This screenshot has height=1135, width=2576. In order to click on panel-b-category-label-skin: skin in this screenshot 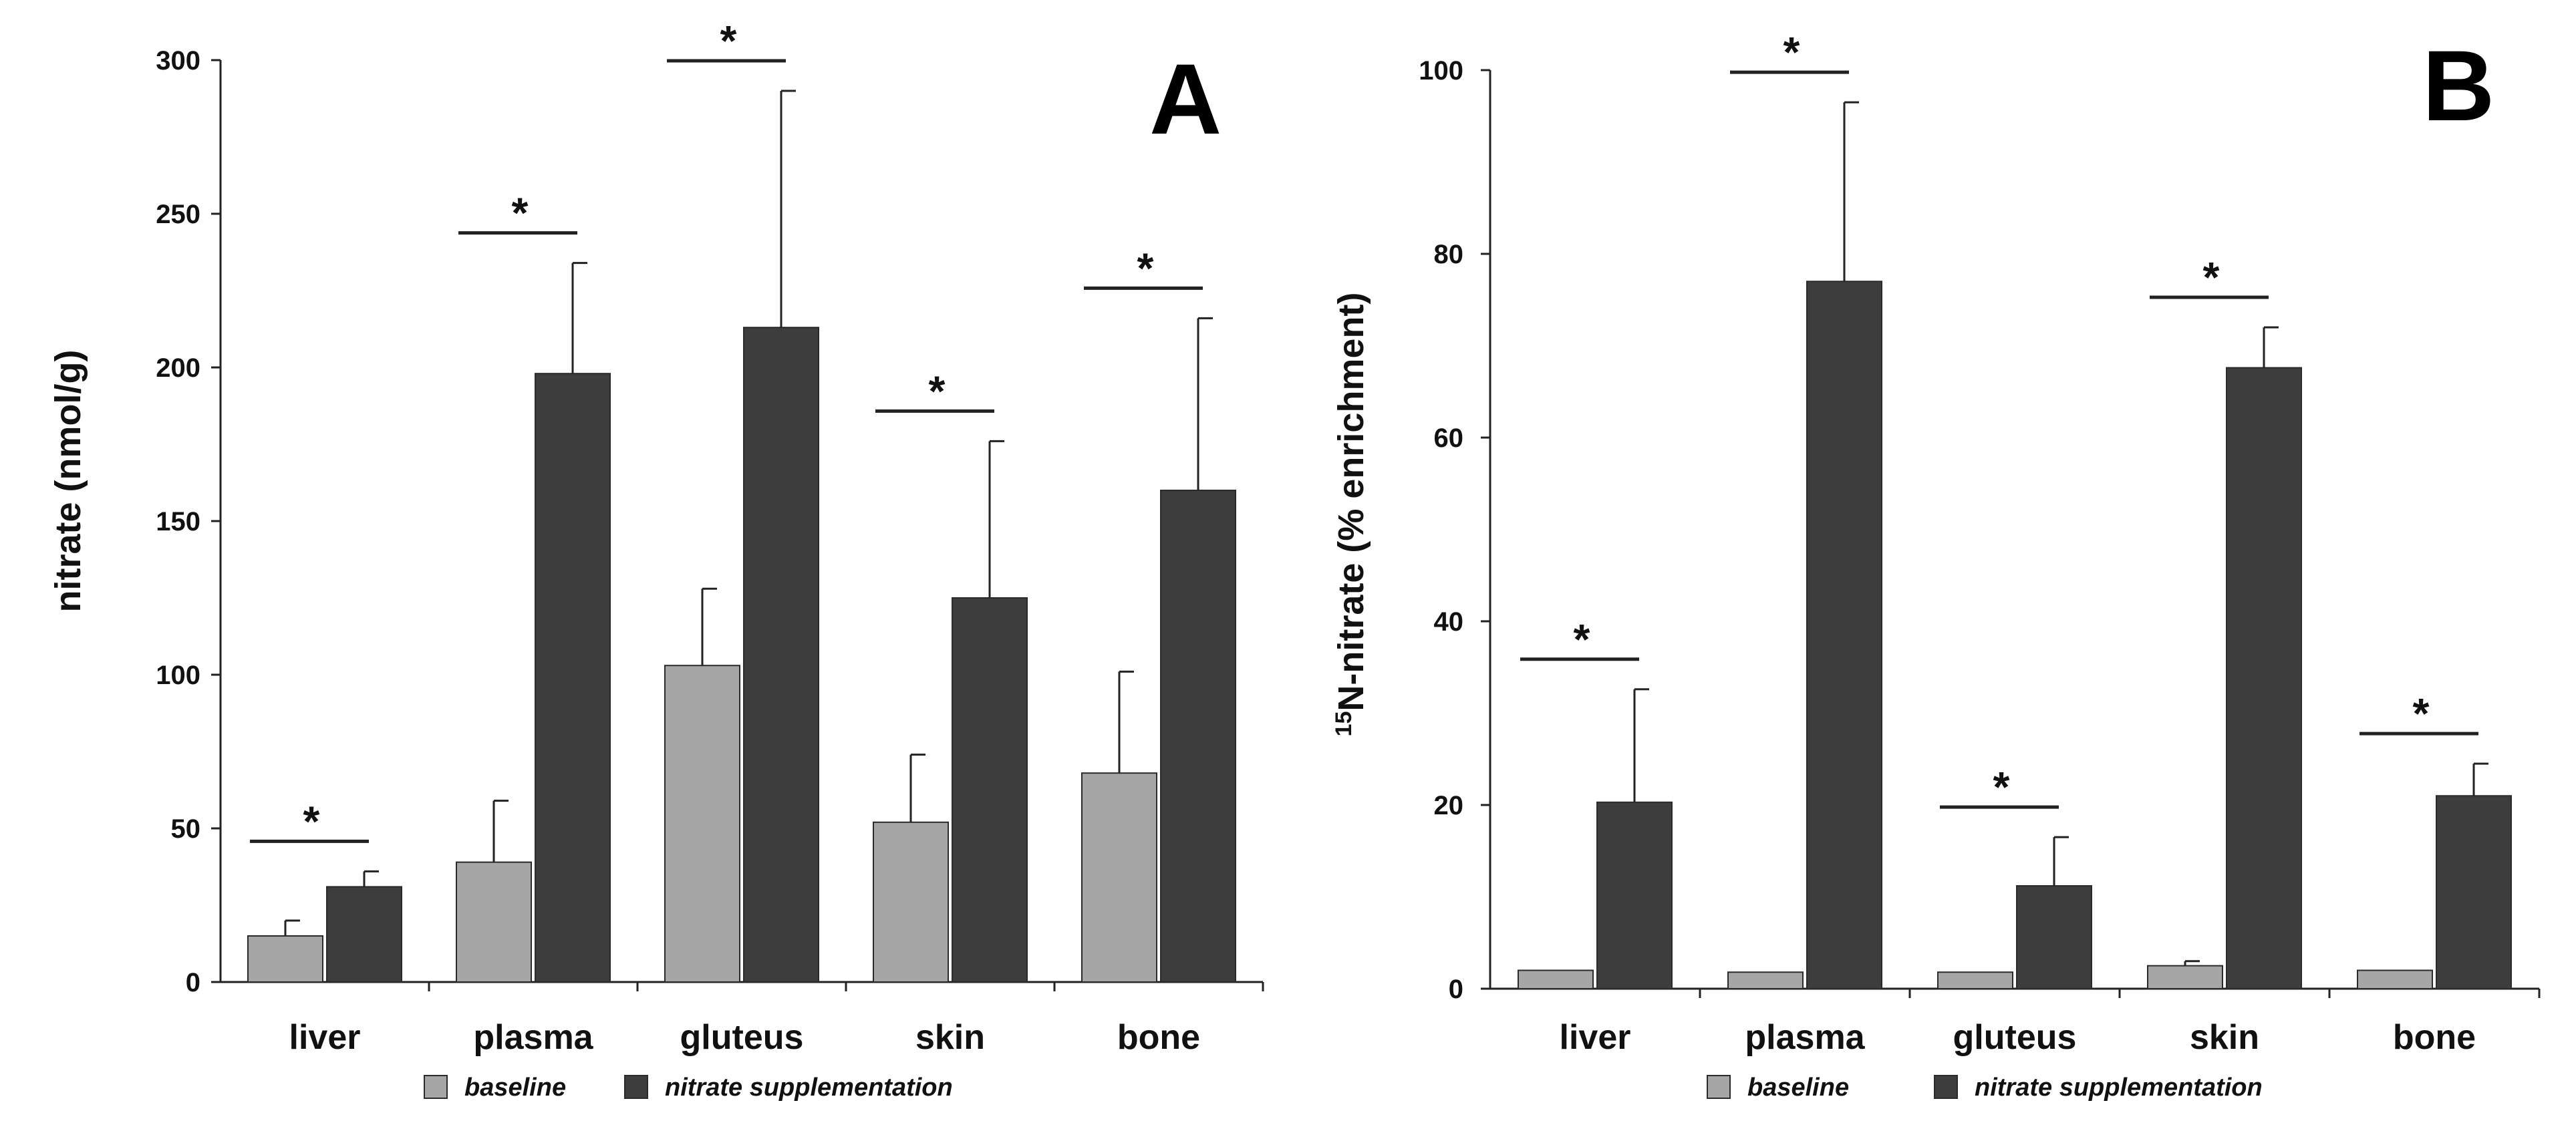, I will do `click(2224, 1037)`.